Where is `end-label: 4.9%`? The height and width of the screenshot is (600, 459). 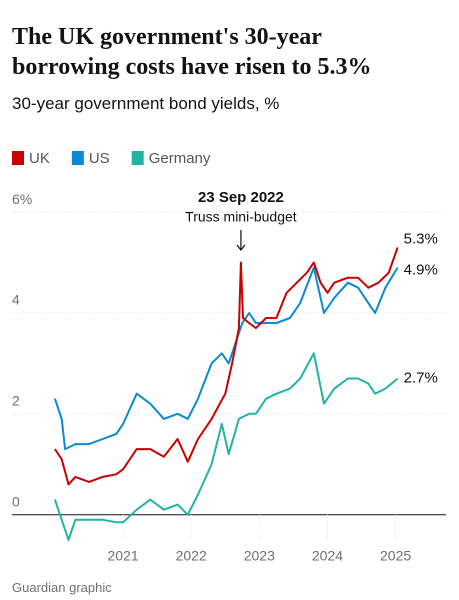
end-label: 4.9% is located at coordinates (421, 270).